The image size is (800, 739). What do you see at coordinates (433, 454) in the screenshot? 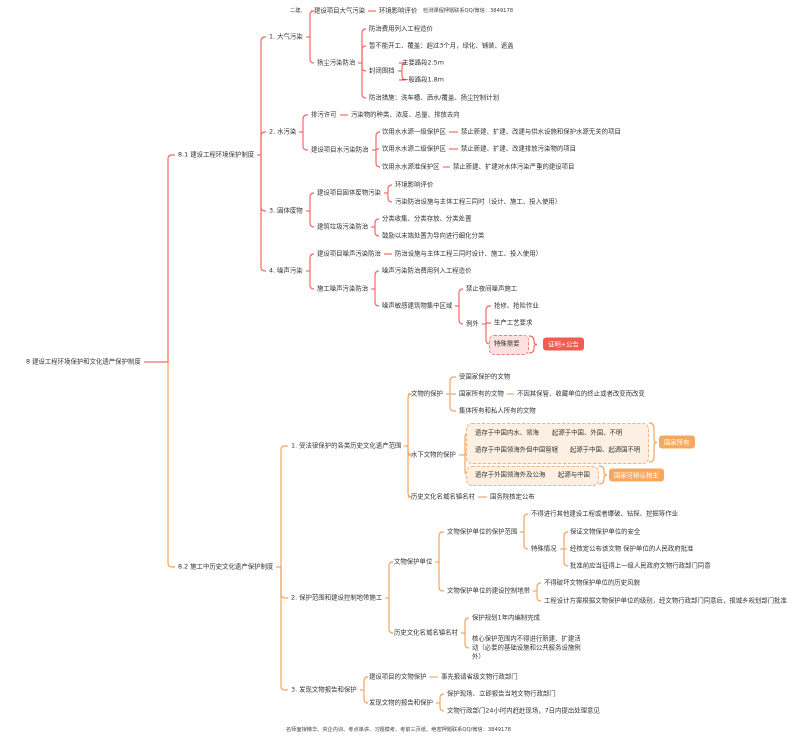
I see `mindmap-node: 水下文物的保护` at bounding box center [433, 454].